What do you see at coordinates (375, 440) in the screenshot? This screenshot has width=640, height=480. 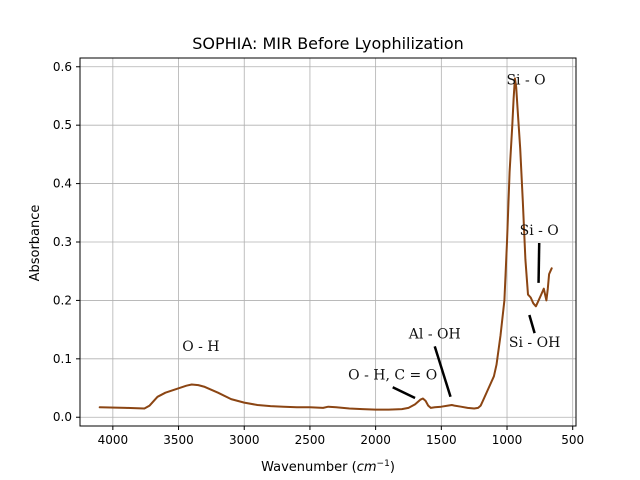 I see `x-tick-label: 2000` at bounding box center [375, 440].